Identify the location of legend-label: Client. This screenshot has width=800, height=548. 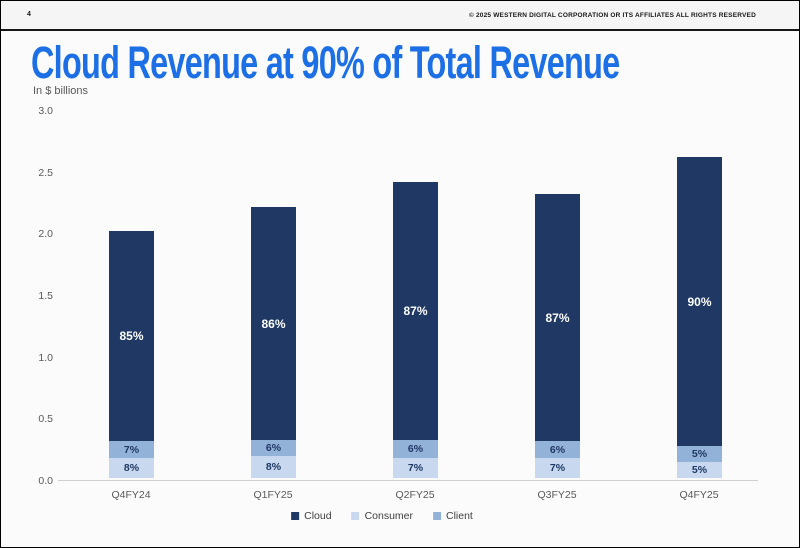
(459, 516).